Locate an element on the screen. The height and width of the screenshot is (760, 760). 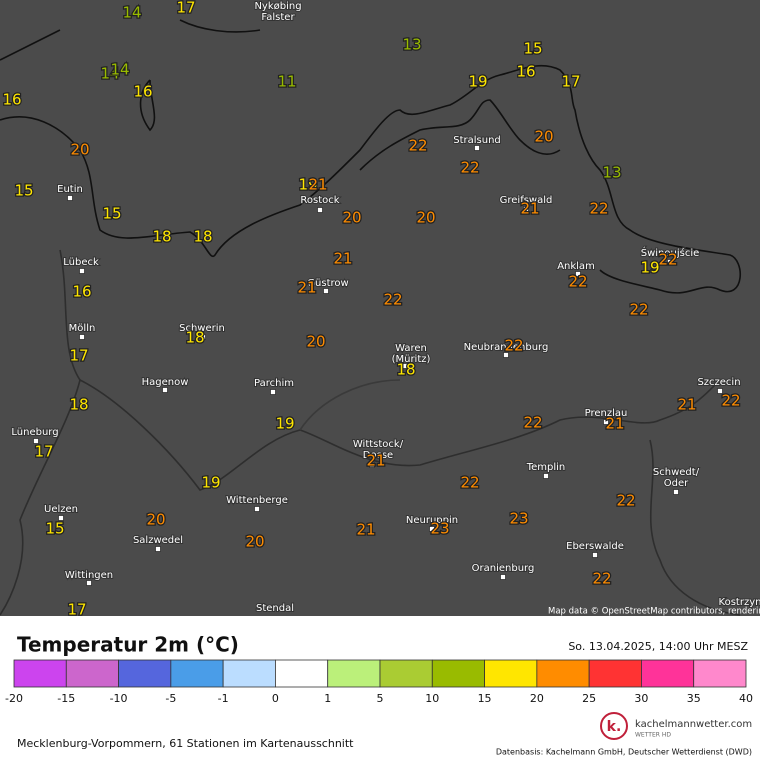
city-label: Stralsund is located at coordinates (477, 140).